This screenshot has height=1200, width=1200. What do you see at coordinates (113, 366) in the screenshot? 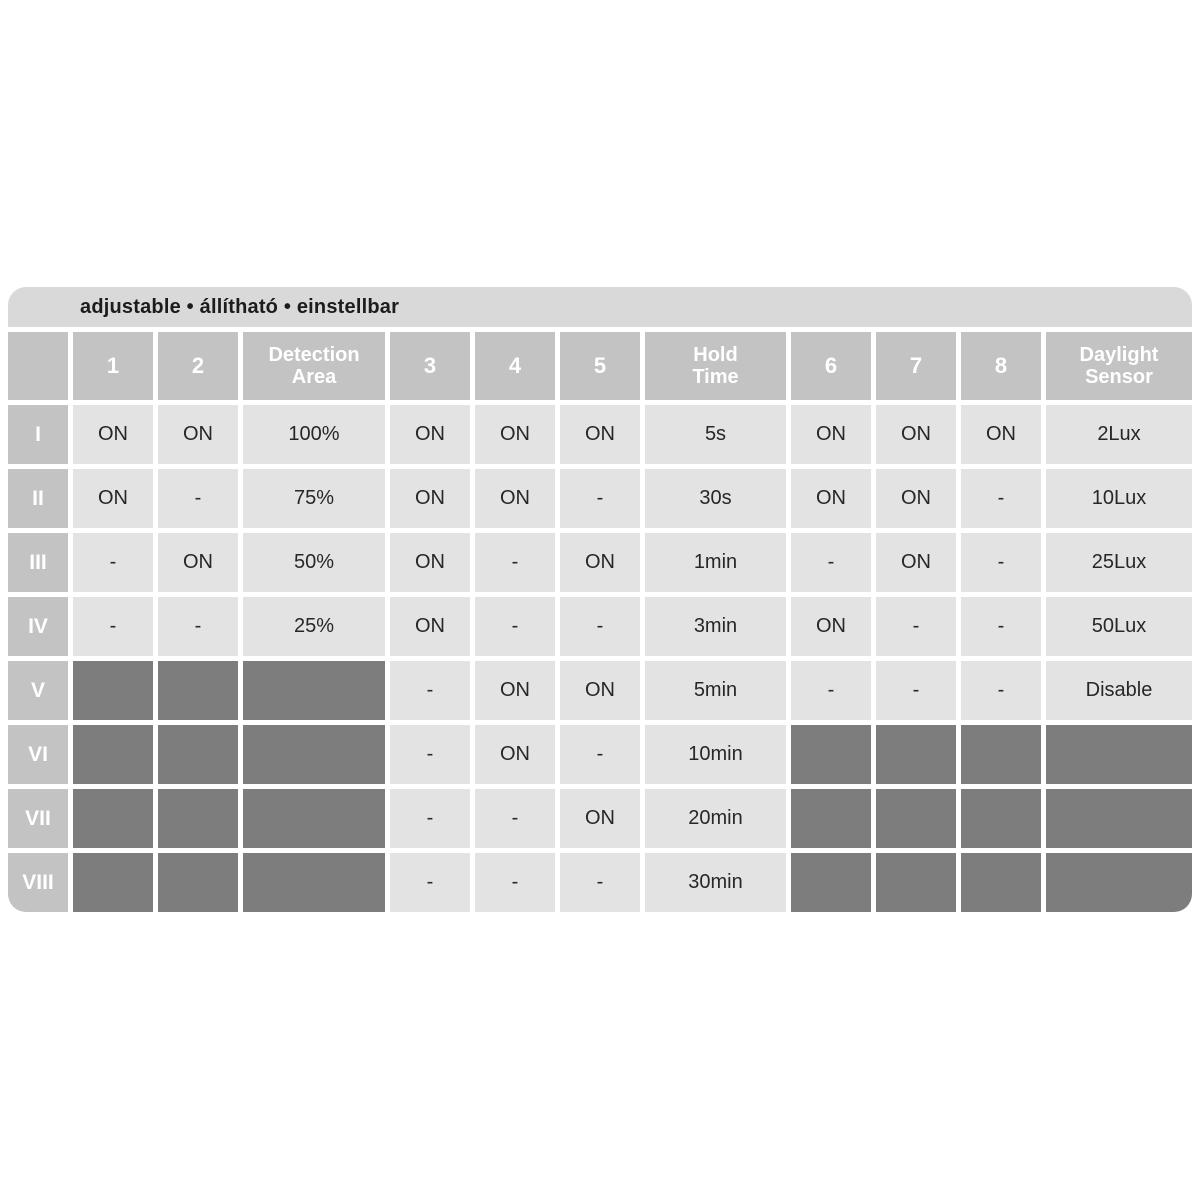
I see `header-cell-1: 1` at bounding box center [113, 366].